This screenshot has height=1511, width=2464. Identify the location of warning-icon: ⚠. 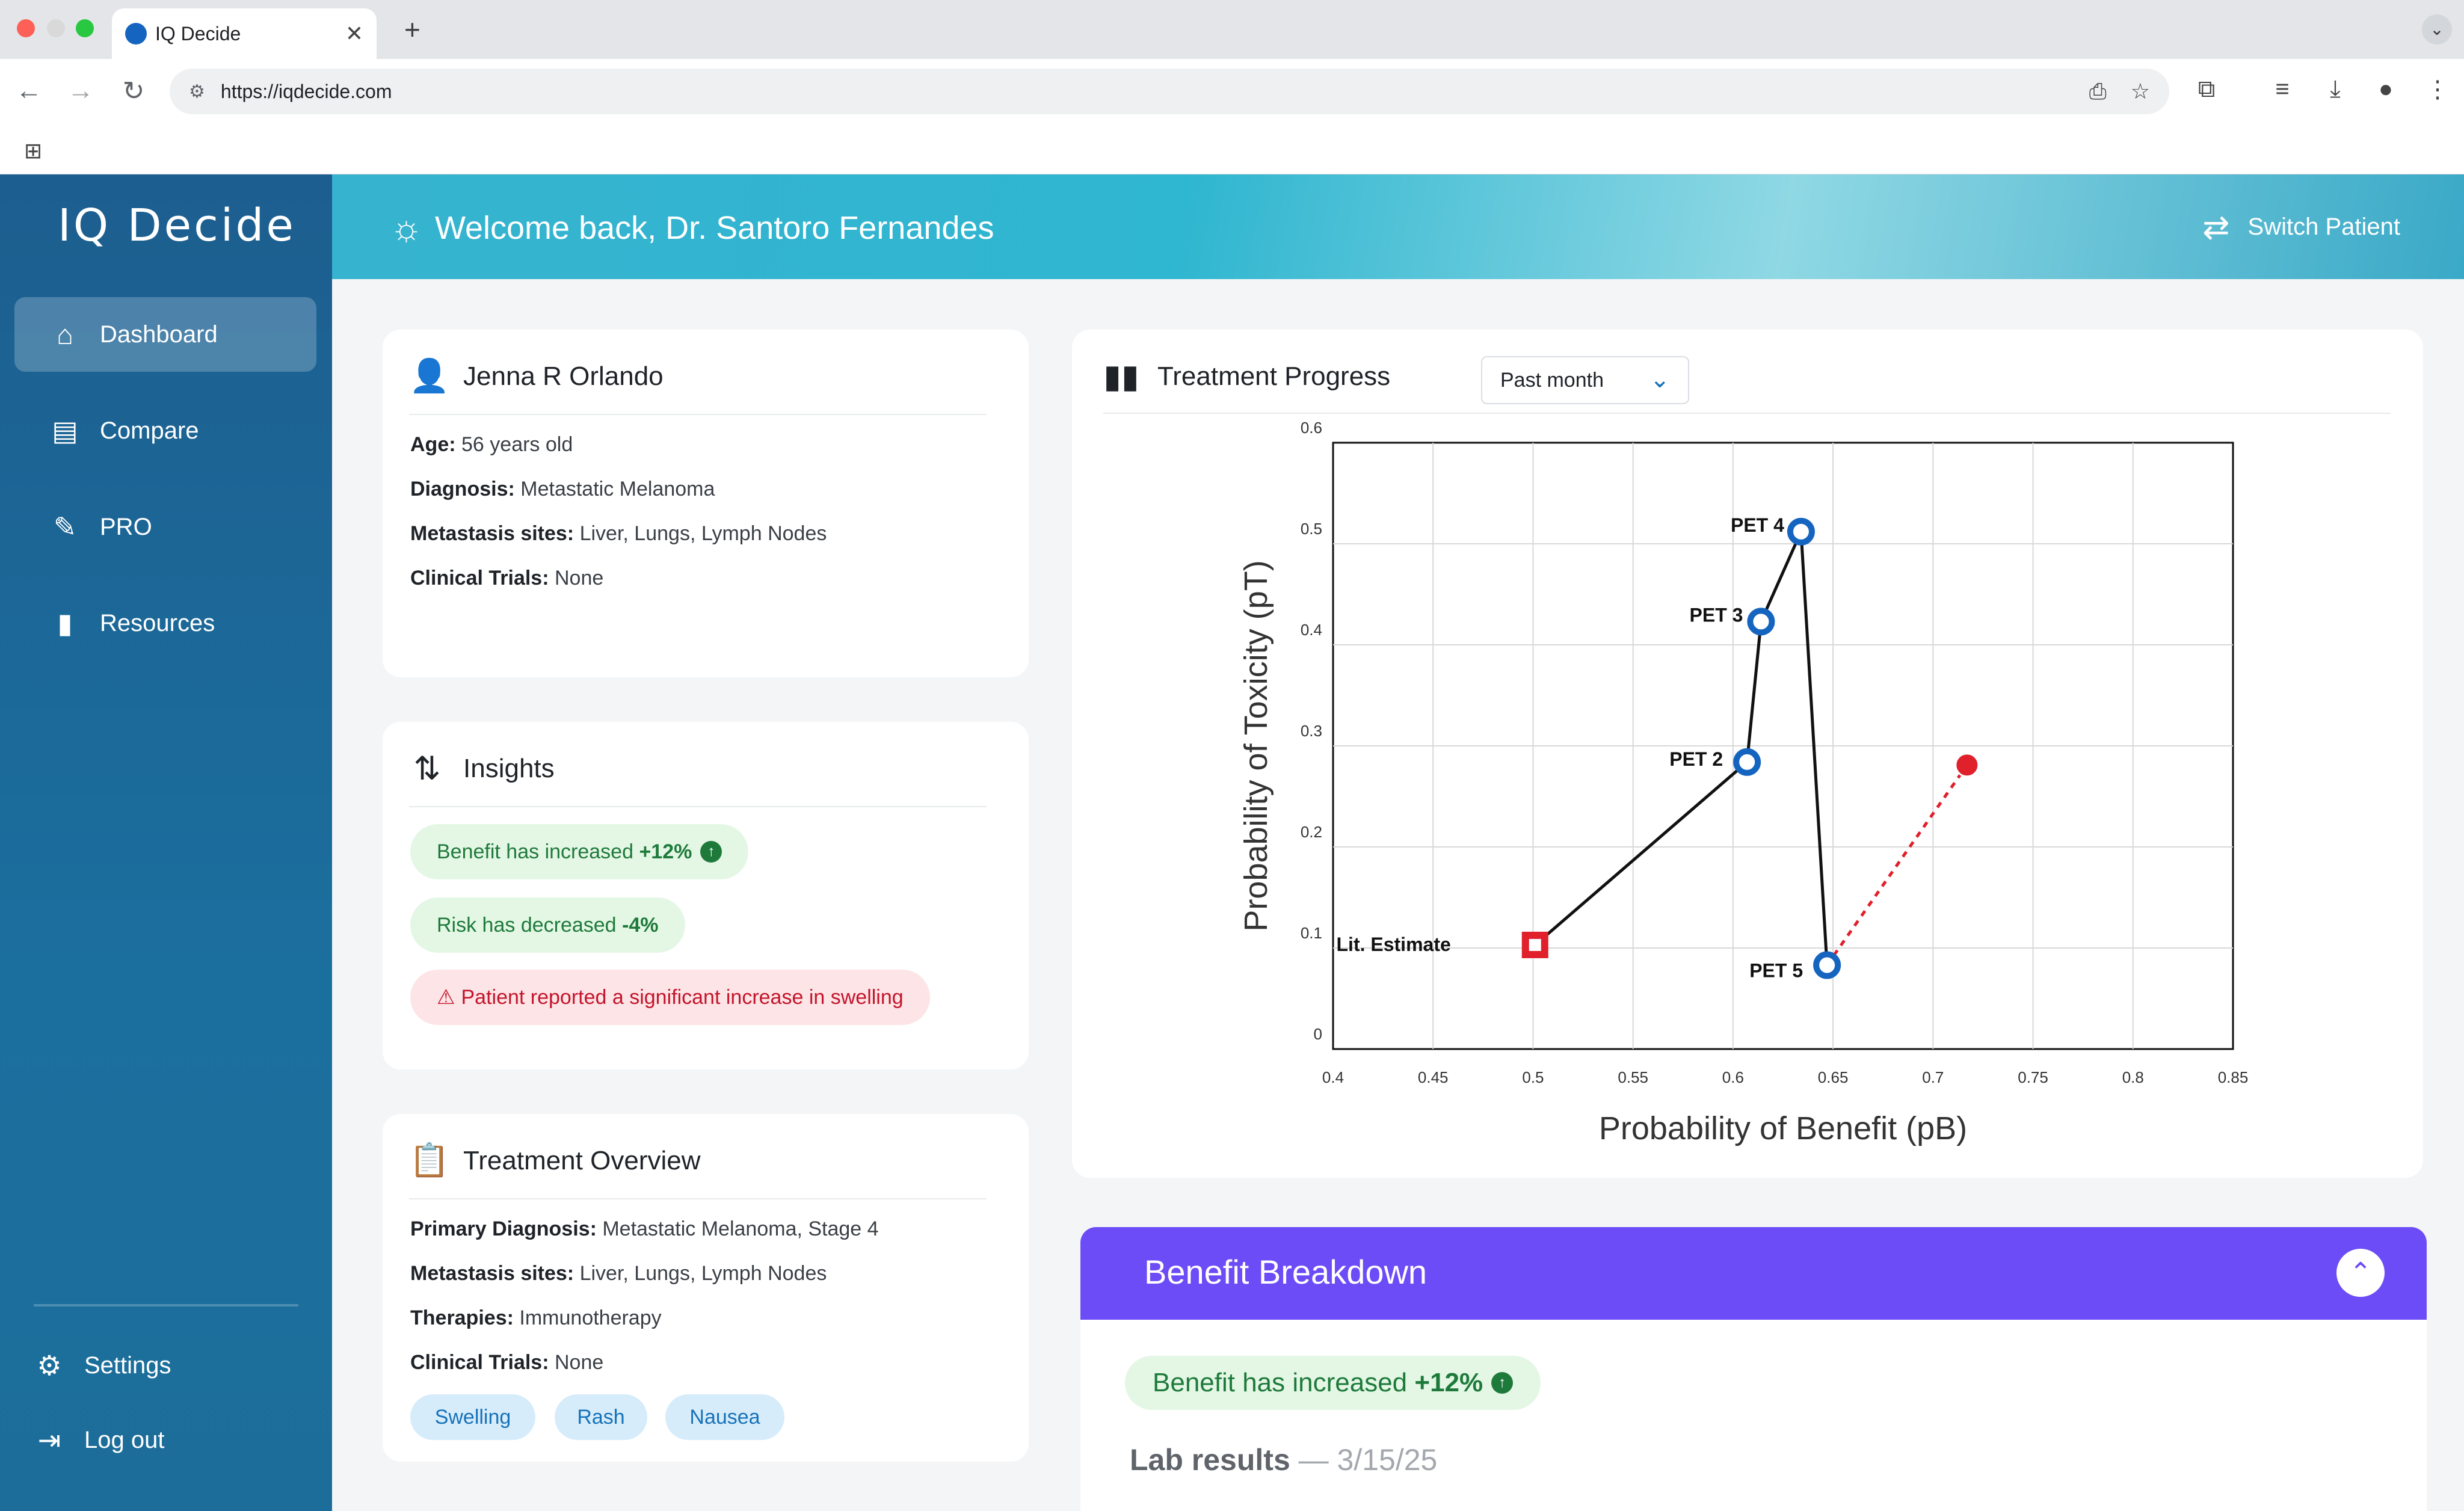
(446, 997).